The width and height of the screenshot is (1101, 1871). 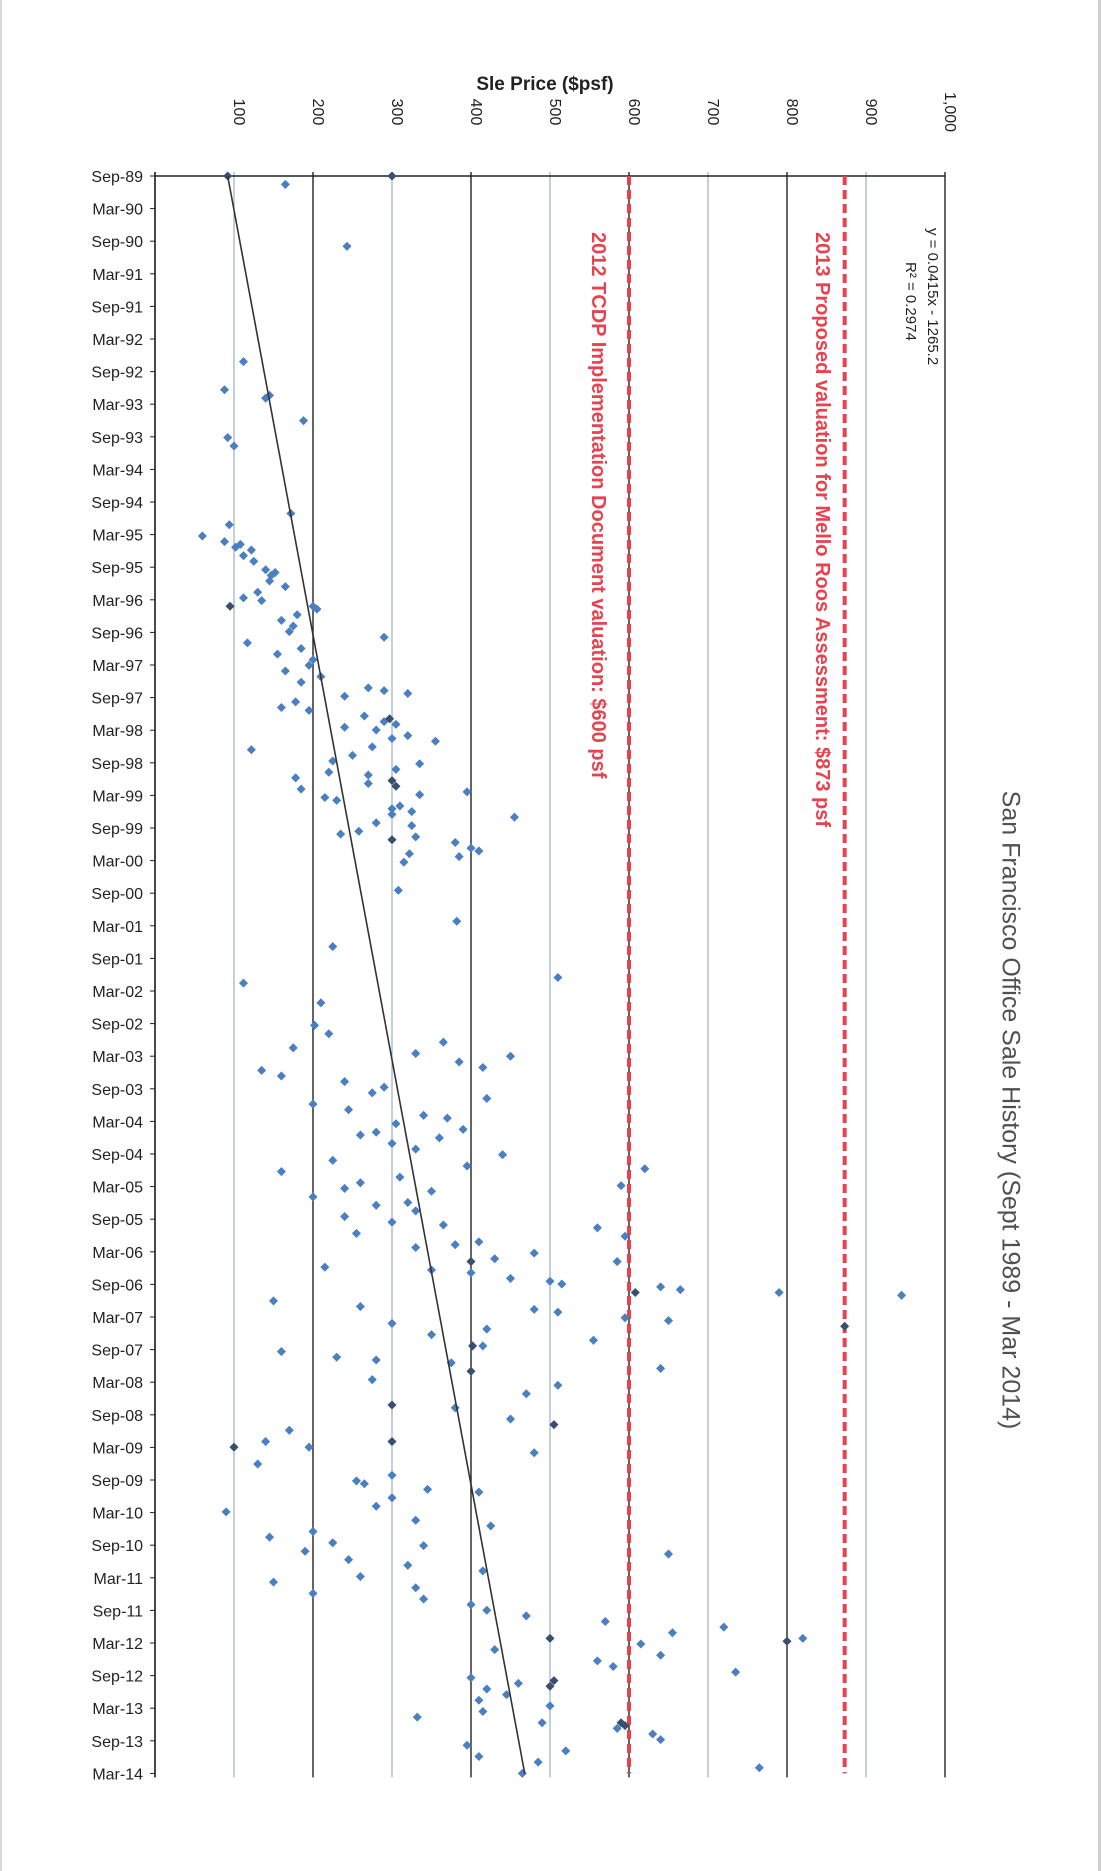 What do you see at coordinates (117, 1090) in the screenshot?
I see `x-tick-label: Sep-03` at bounding box center [117, 1090].